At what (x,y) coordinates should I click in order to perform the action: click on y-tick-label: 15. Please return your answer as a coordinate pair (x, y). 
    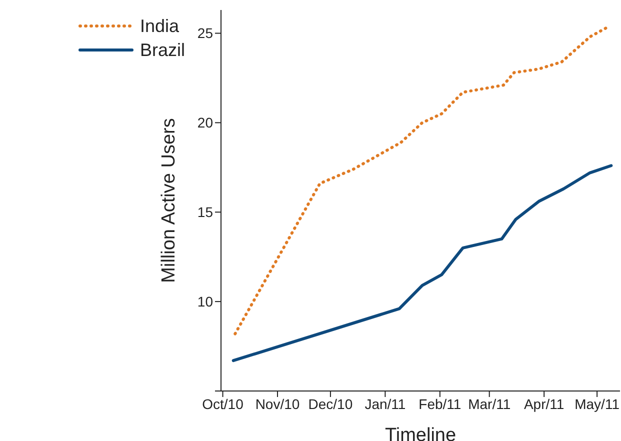
    Looking at the image, I should click on (205, 212).